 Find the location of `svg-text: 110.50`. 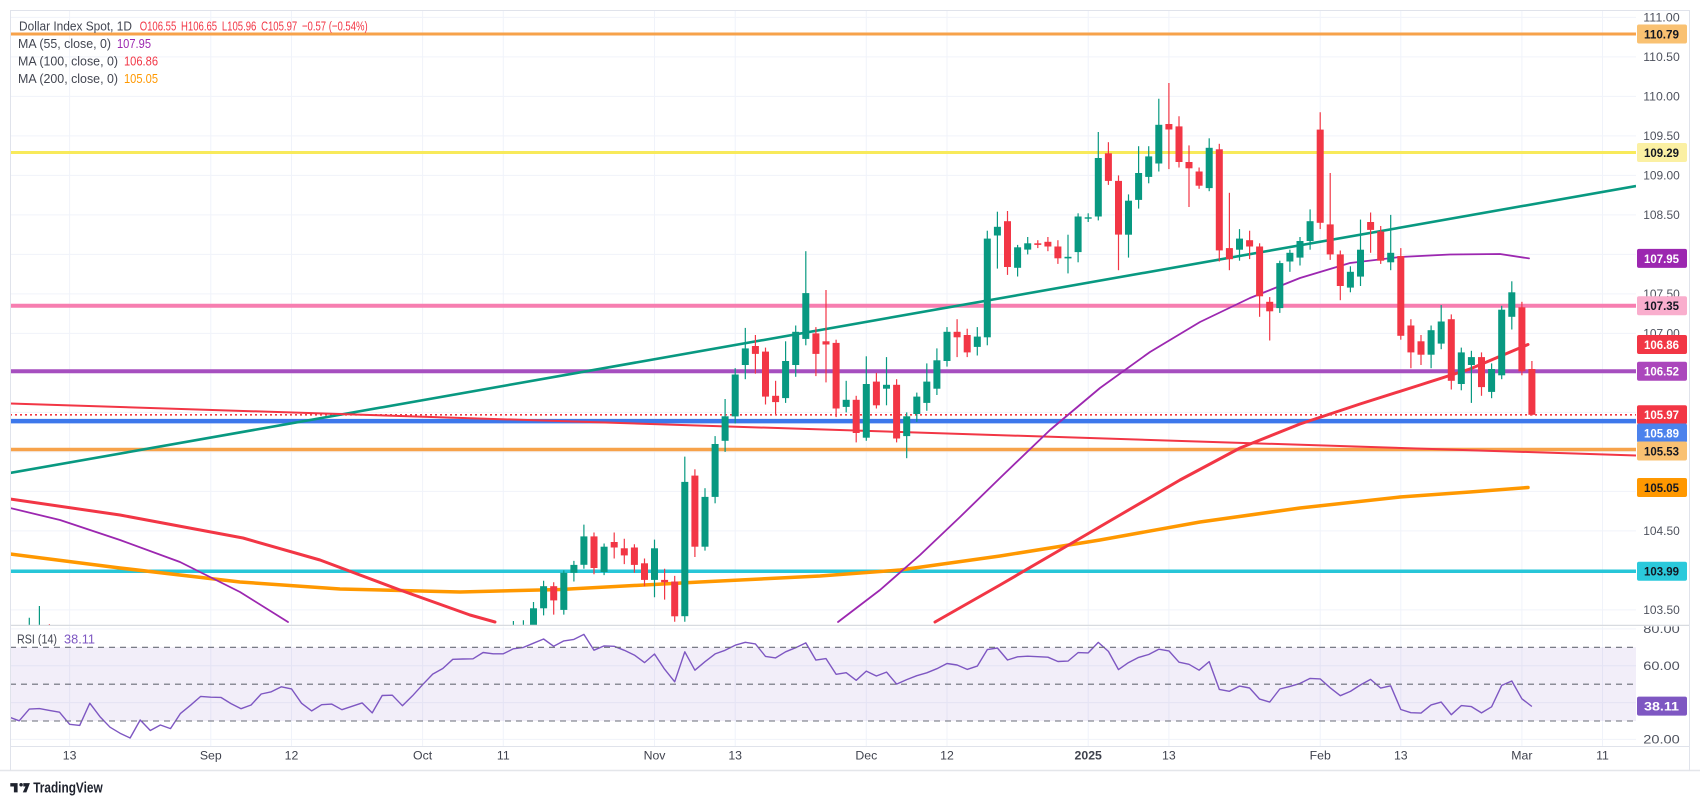

svg-text: 110.50 is located at coordinates (1661, 57).